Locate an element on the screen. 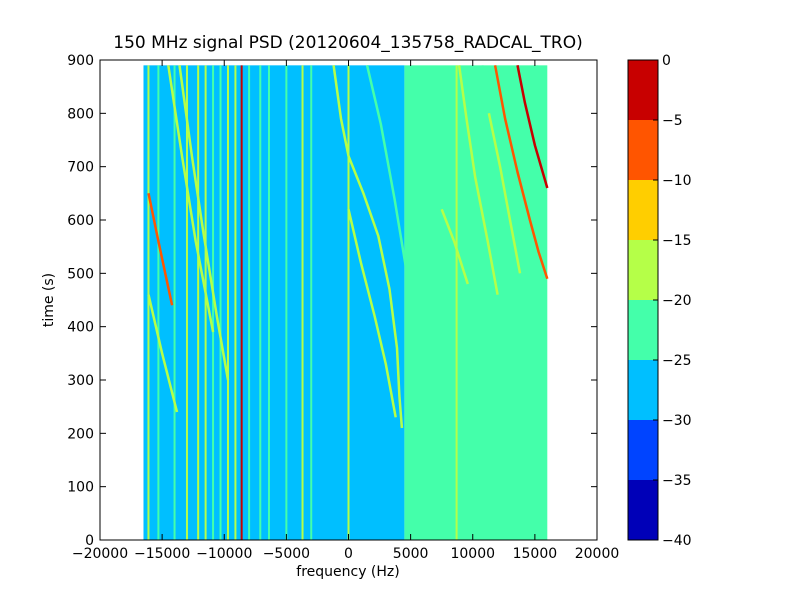 The image size is (800, 600). x-tick-label: 10000 is located at coordinates (472, 554).